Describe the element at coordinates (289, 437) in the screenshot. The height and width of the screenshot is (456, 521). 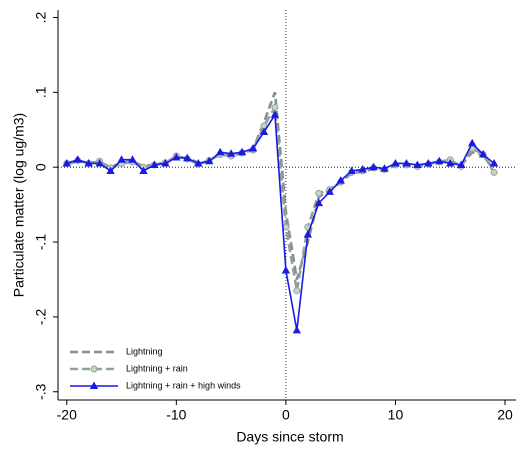
I see `x-axis-title: Days since storm` at that location.